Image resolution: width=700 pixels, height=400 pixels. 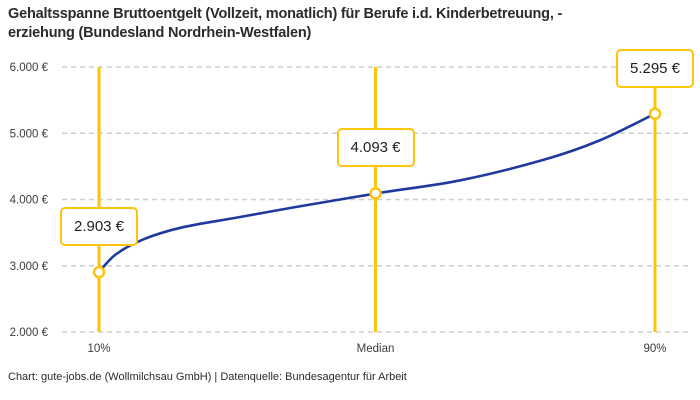 What do you see at coordinates (655, 68) in the screenshot?
I see `value-label-90th-percentile: 5.295 €` at bounding box center [655, 68].